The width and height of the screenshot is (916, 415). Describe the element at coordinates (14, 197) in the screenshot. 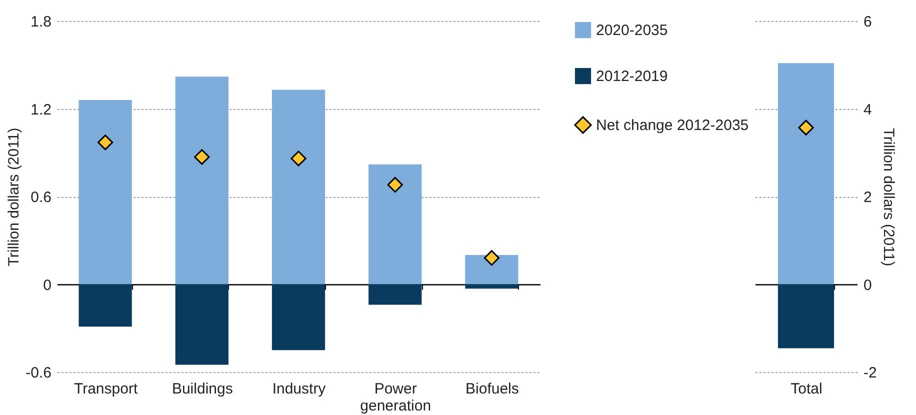

I see `y-axis-title: Trillion dollars (2011)` at that location.